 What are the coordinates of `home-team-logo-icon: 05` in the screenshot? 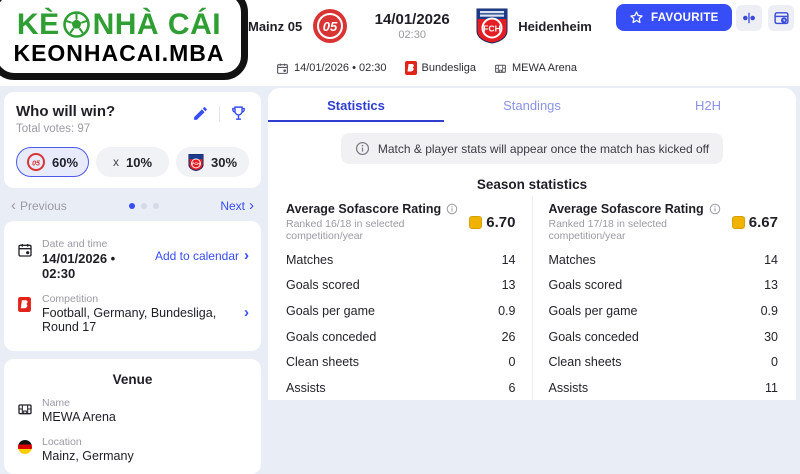 It's located at (330, 26).